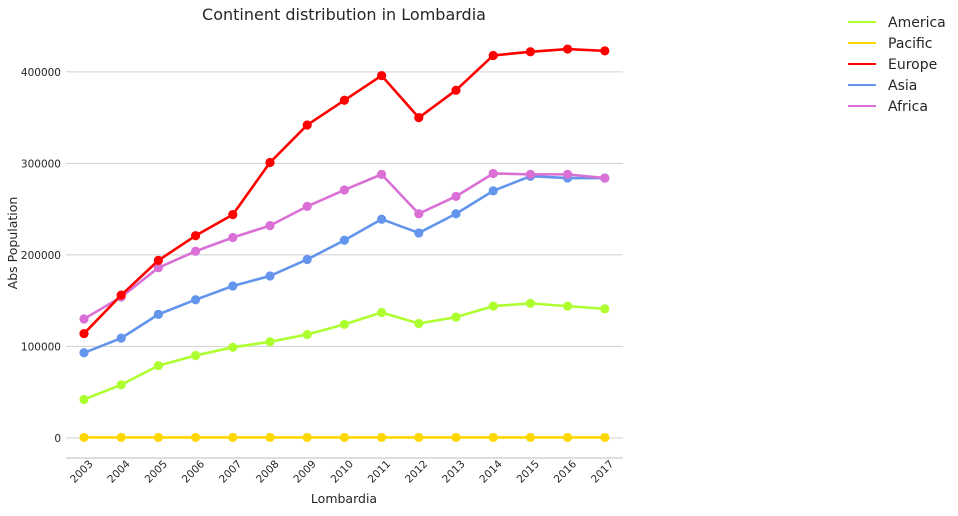 This screenshot has width=958, height=516. Describe the element at coordinates (12, 243) in the screenshot. I see `y-axis-label: Abs Population` at that location.